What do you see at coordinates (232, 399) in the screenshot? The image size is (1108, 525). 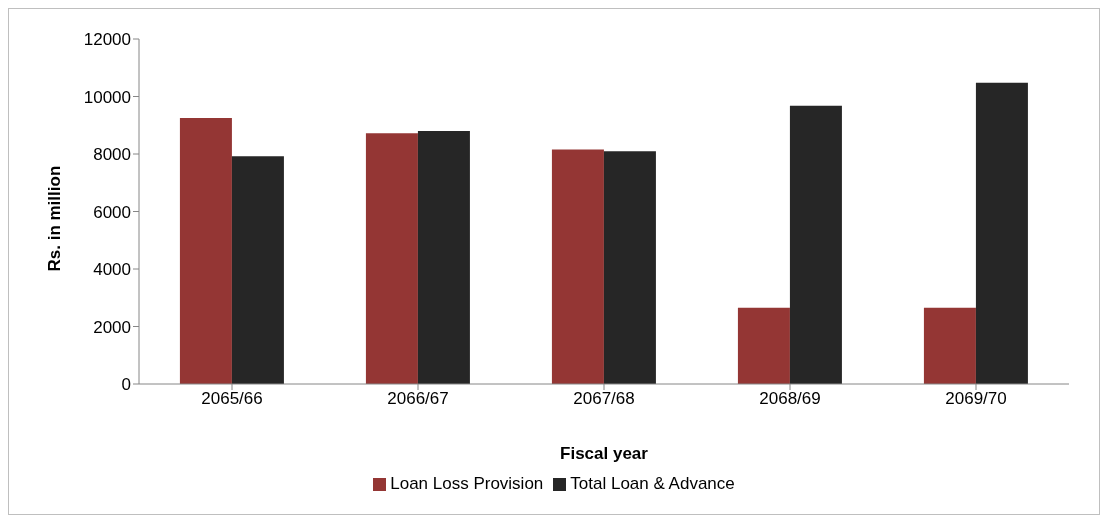 I see `x-tick-label: 2065/66` at bounding box center [232, 399].